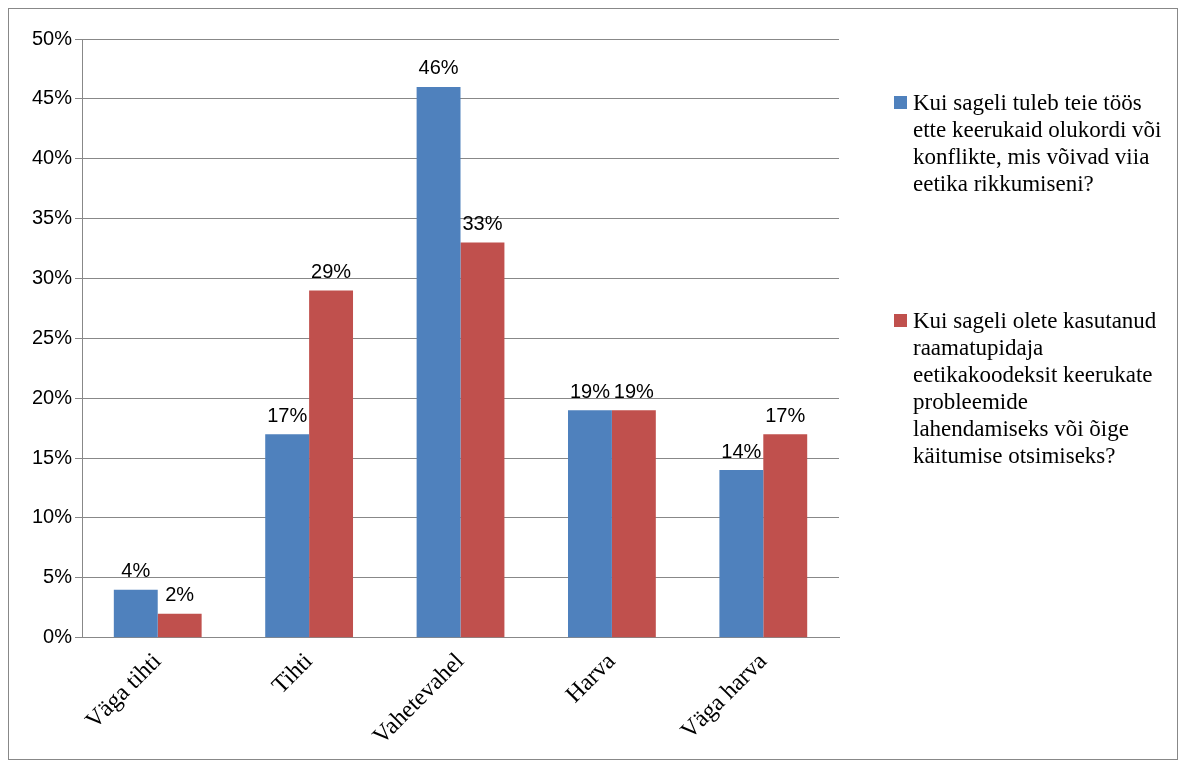 The width and height of the screenshot is (1186, 761). What do you see at coordinates (1035, 388) in the screenshot?
I see `legend-label: Kui sageli olete kasutanud raamatupidaja eetikakoodeksit keerukate probleemide lahendamiseks või õige käitumise otsimiseks?` at bounding box center [1035, 388].